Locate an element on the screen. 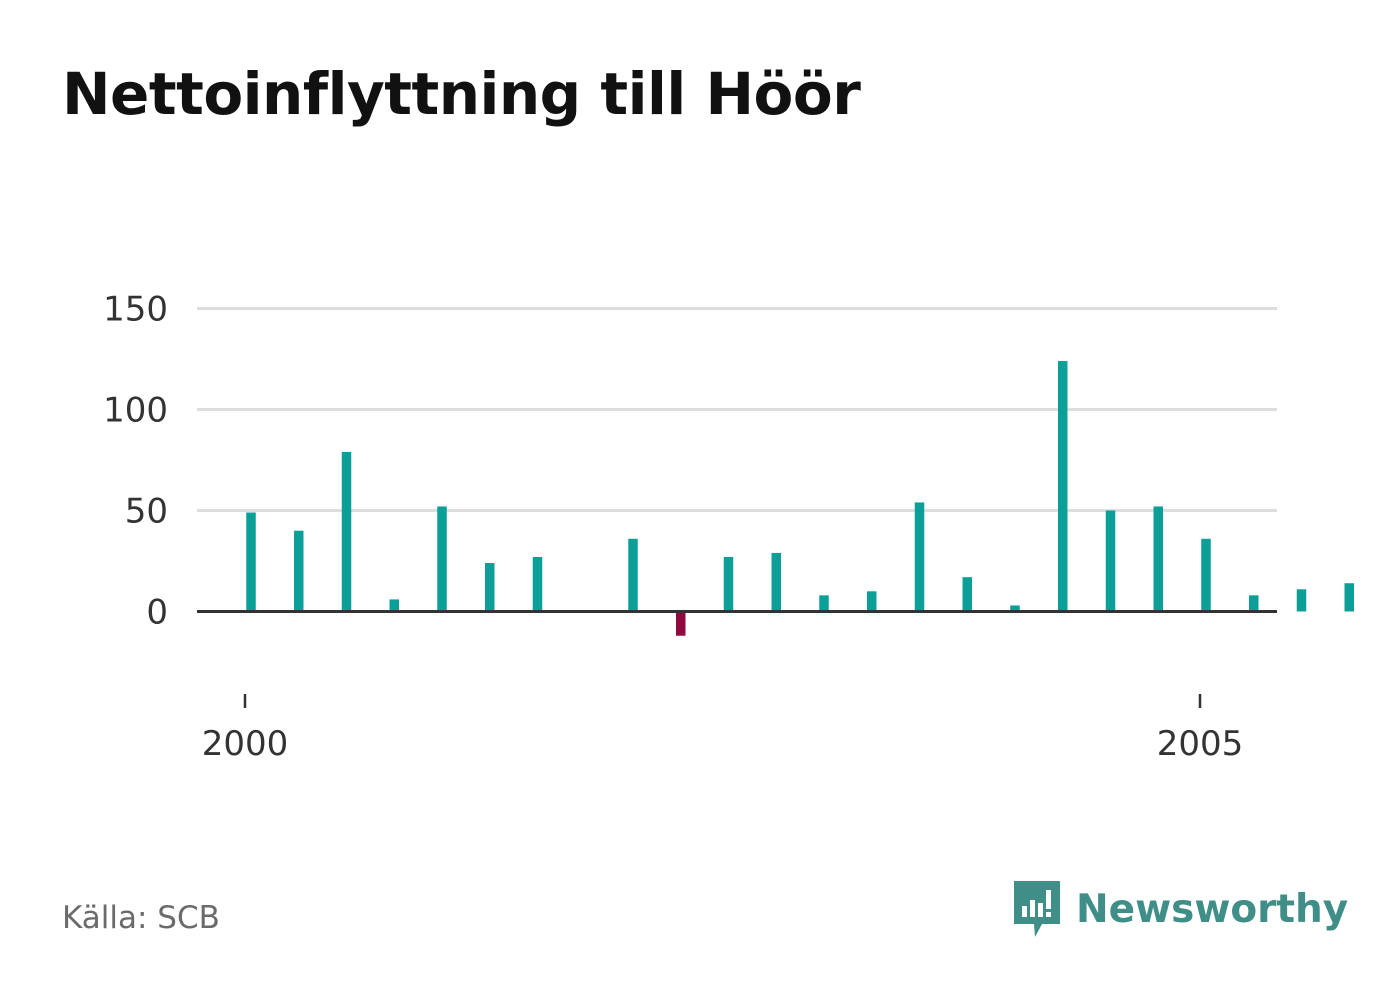  newsworthy-logo-icon is located at coordinates (1037, 909).